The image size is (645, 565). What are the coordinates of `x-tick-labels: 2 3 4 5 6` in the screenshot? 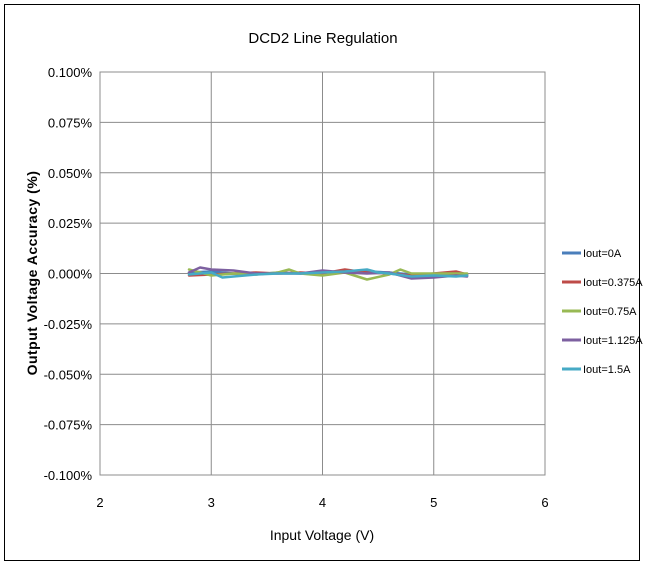 It's located at (322, 502).